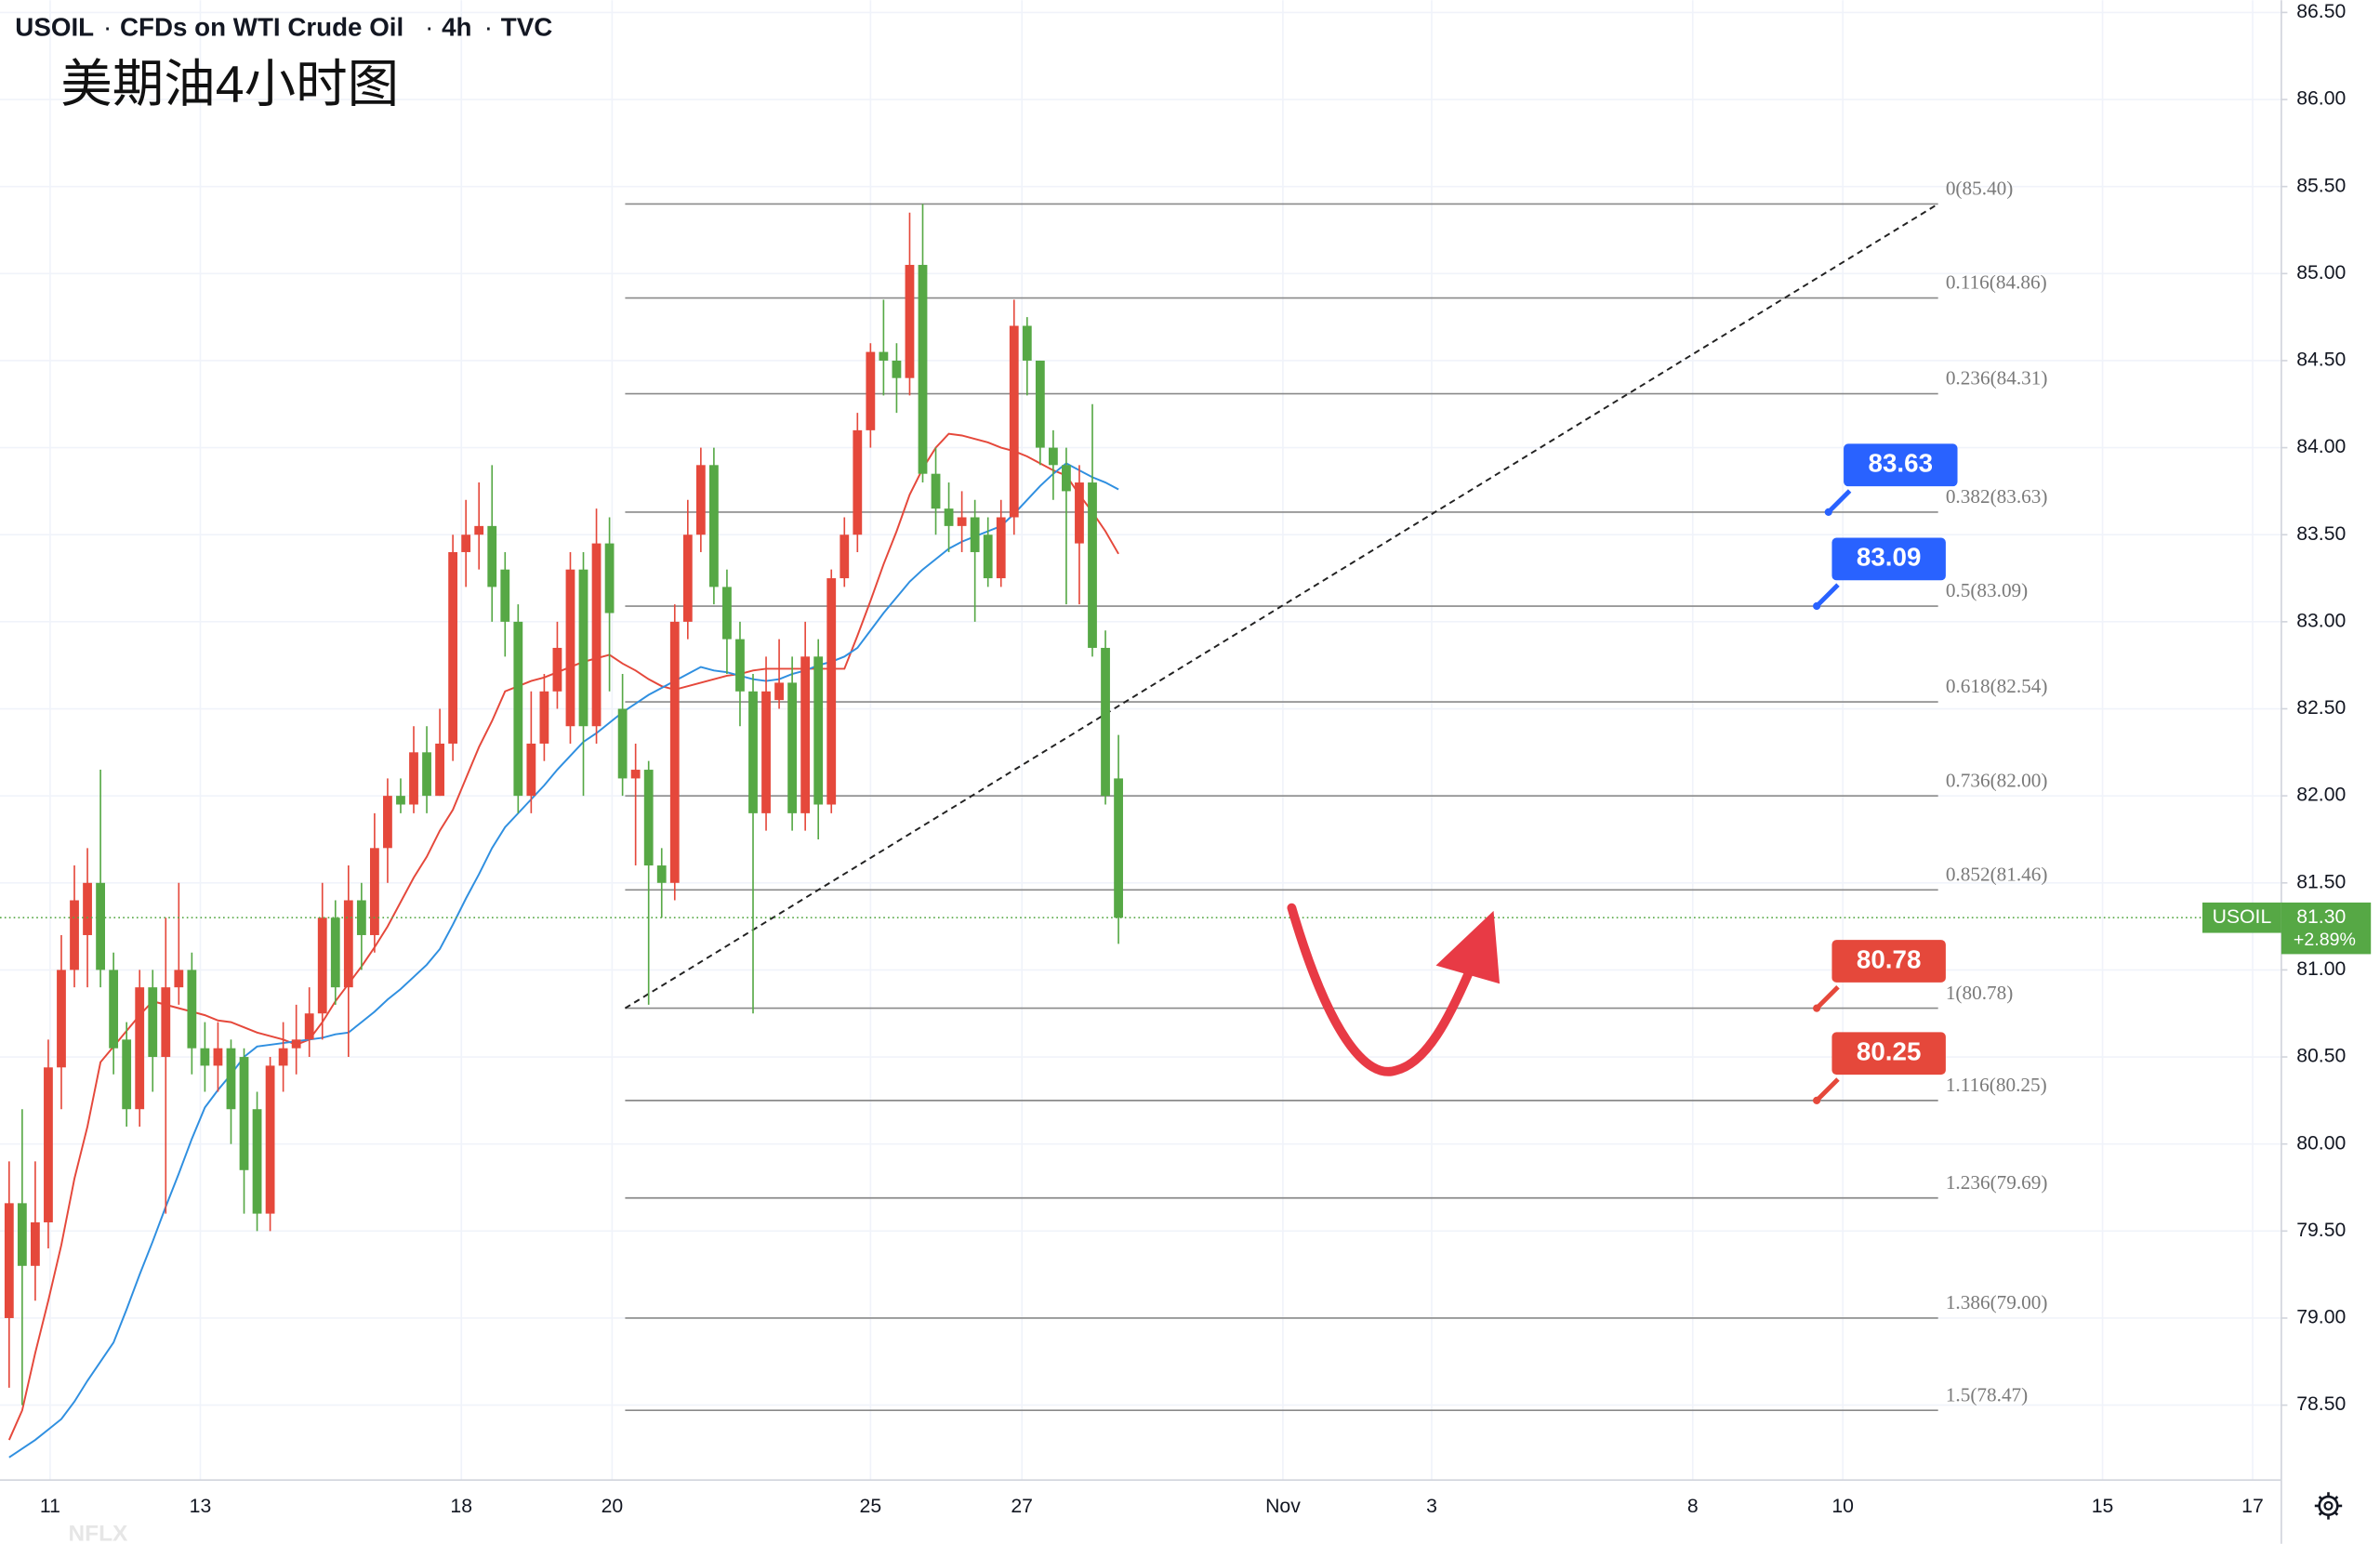 This screenshot has height=1544, width=2380. What do you see at coordinates (2321, 708) in the screenshot?
I see `y-tick-label: 82.50` at bounding box center [2321, 708].